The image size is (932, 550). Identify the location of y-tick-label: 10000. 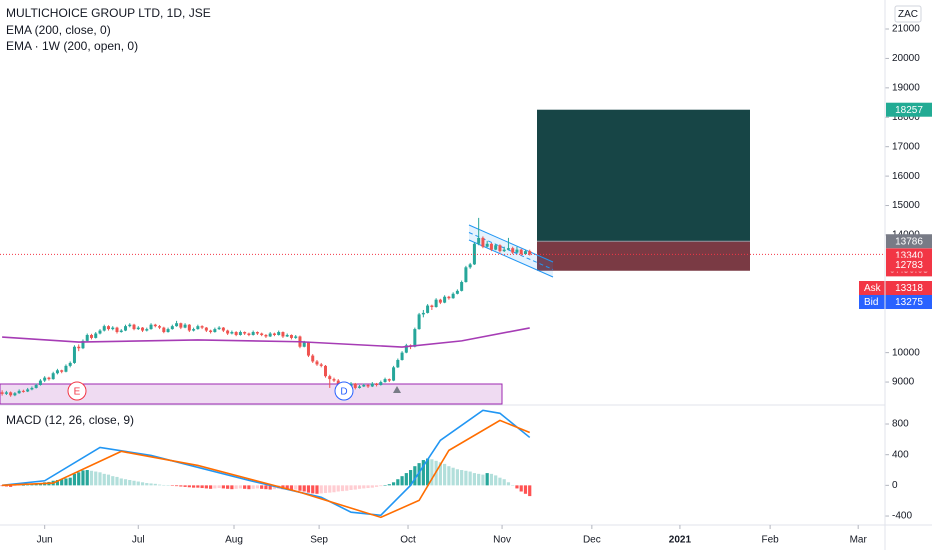
(906, 352).